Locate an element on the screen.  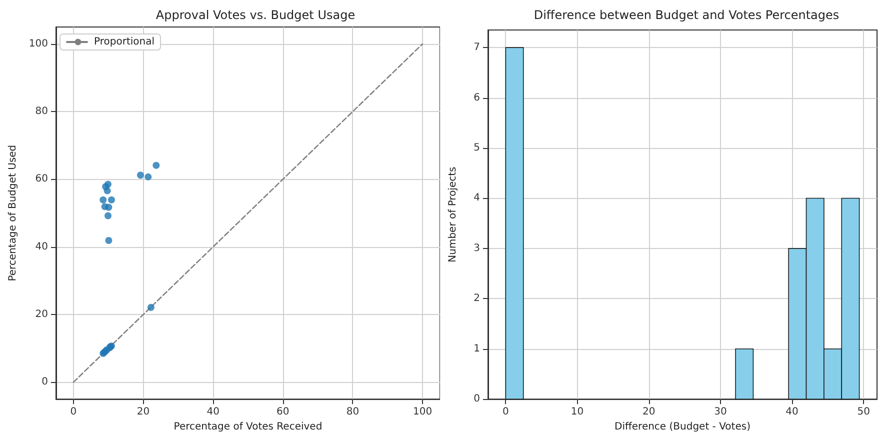
y-tick-label: 80 is located at coordinates (41, 112).